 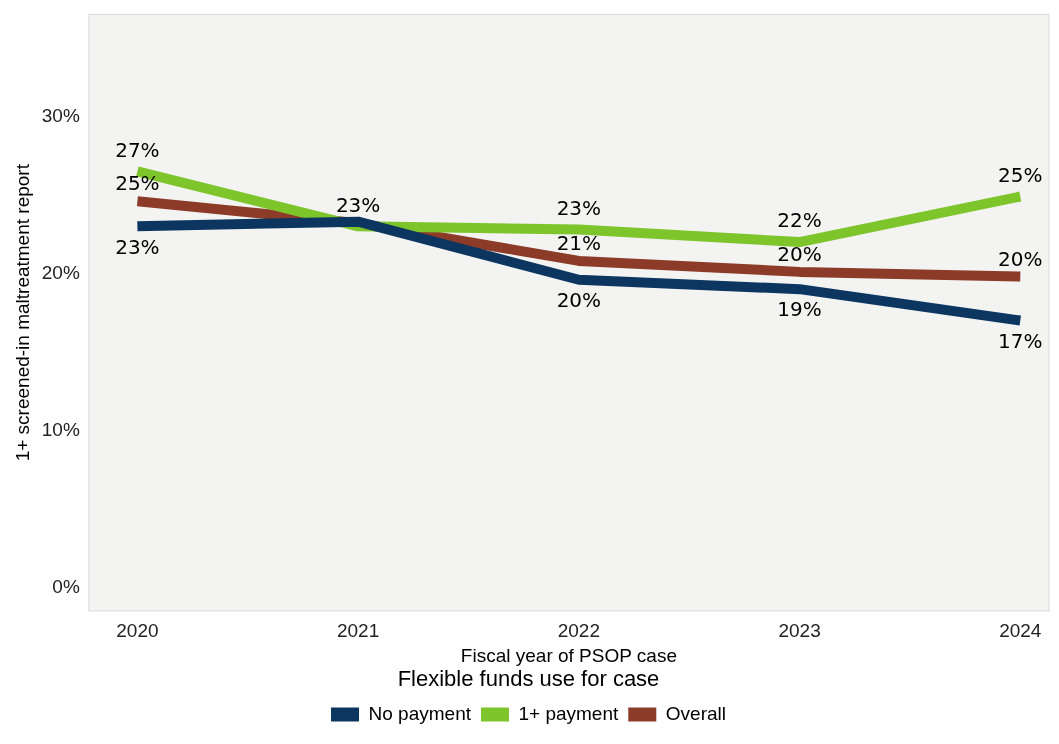 I want to click on data-label: 17%, so click(x=1020, y=340).